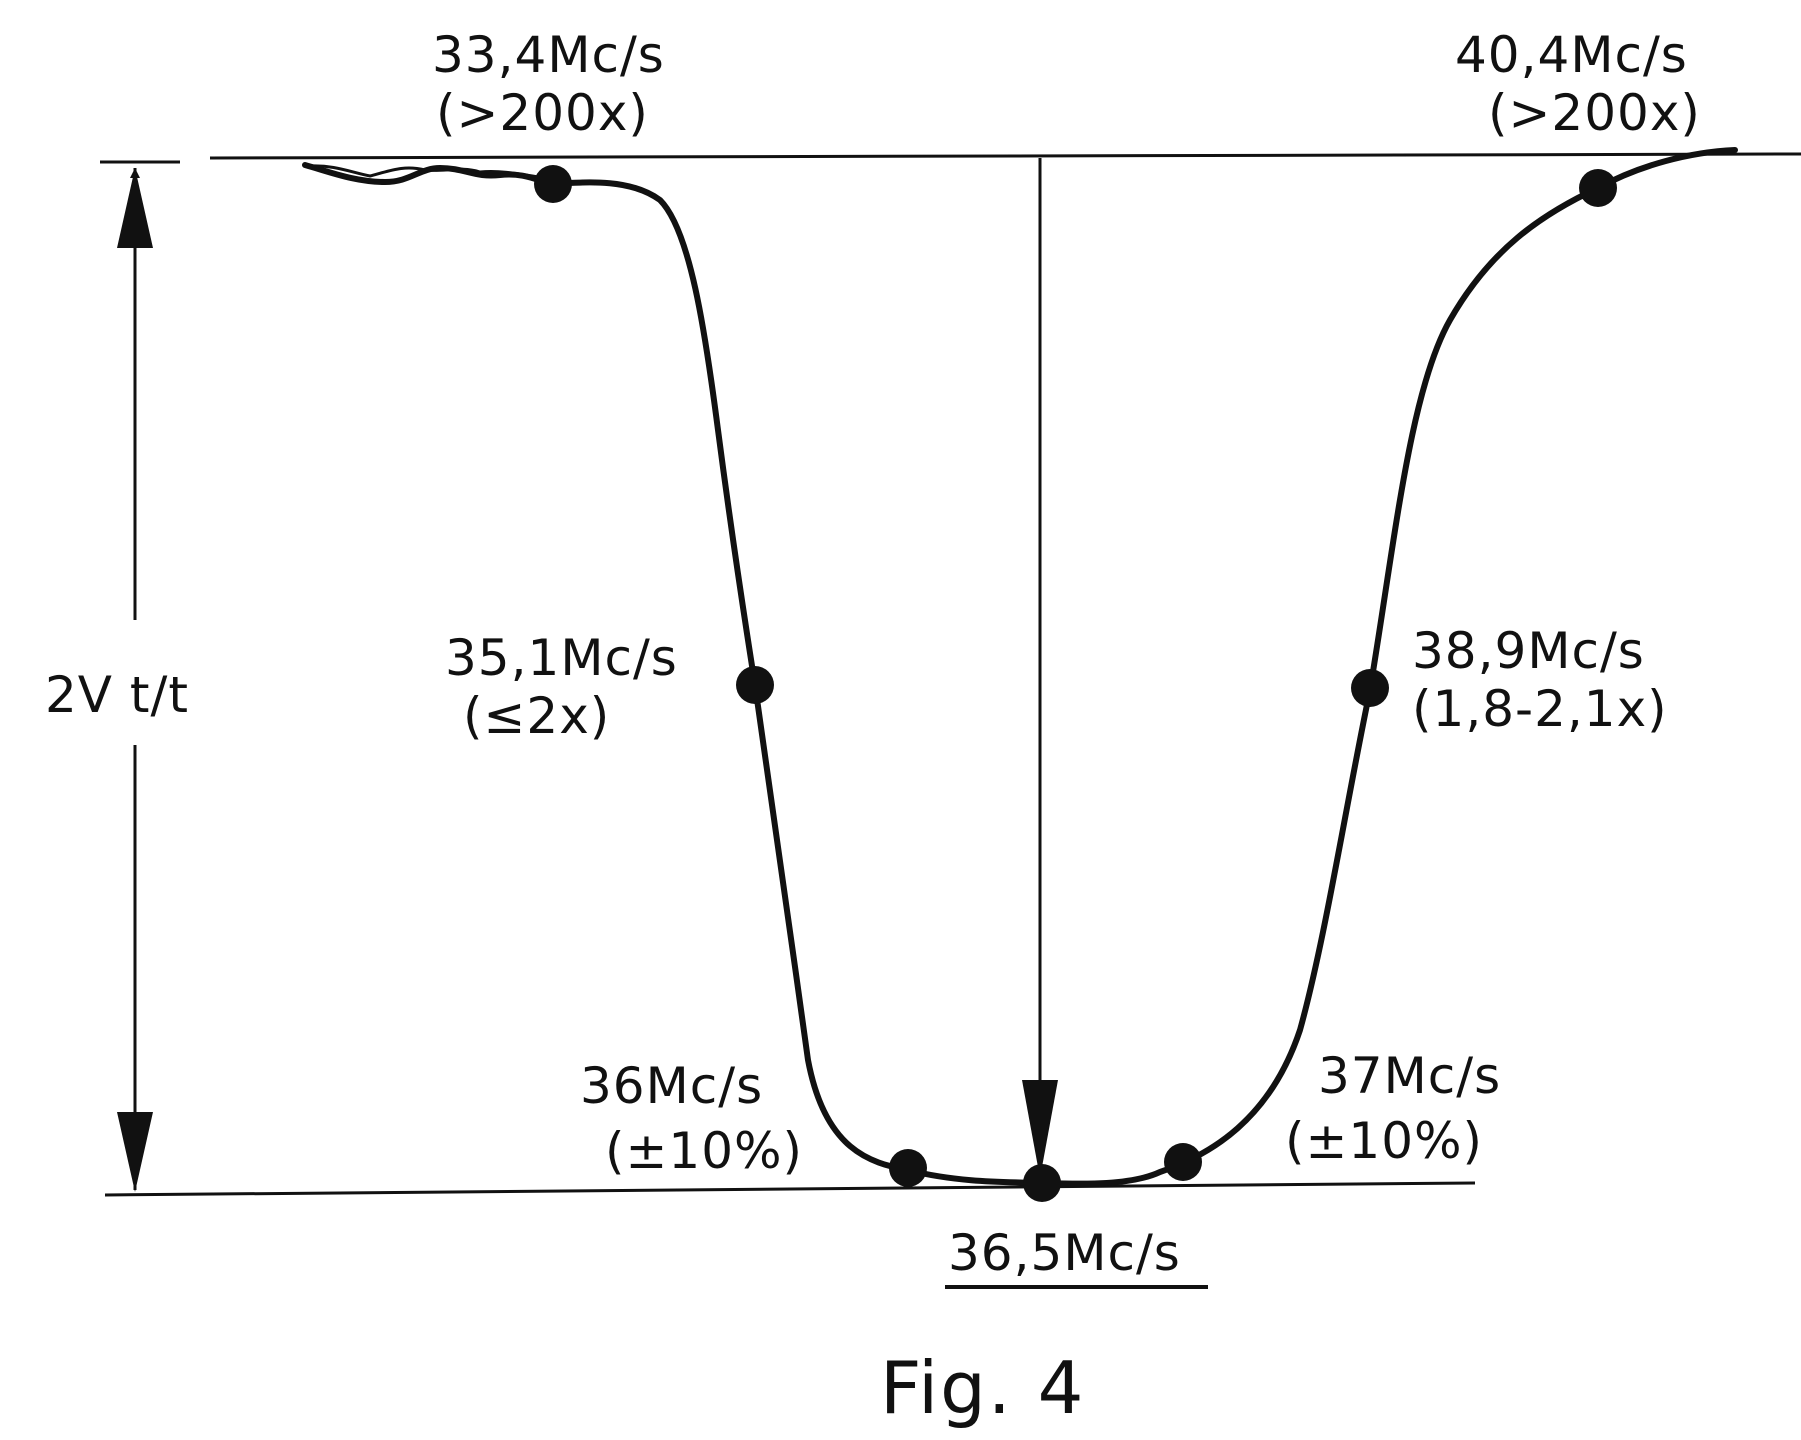 The width and height of the screenshot is (1801, 1440). I want to click on amplitude-arrowhead-down, so click(135, 1152).